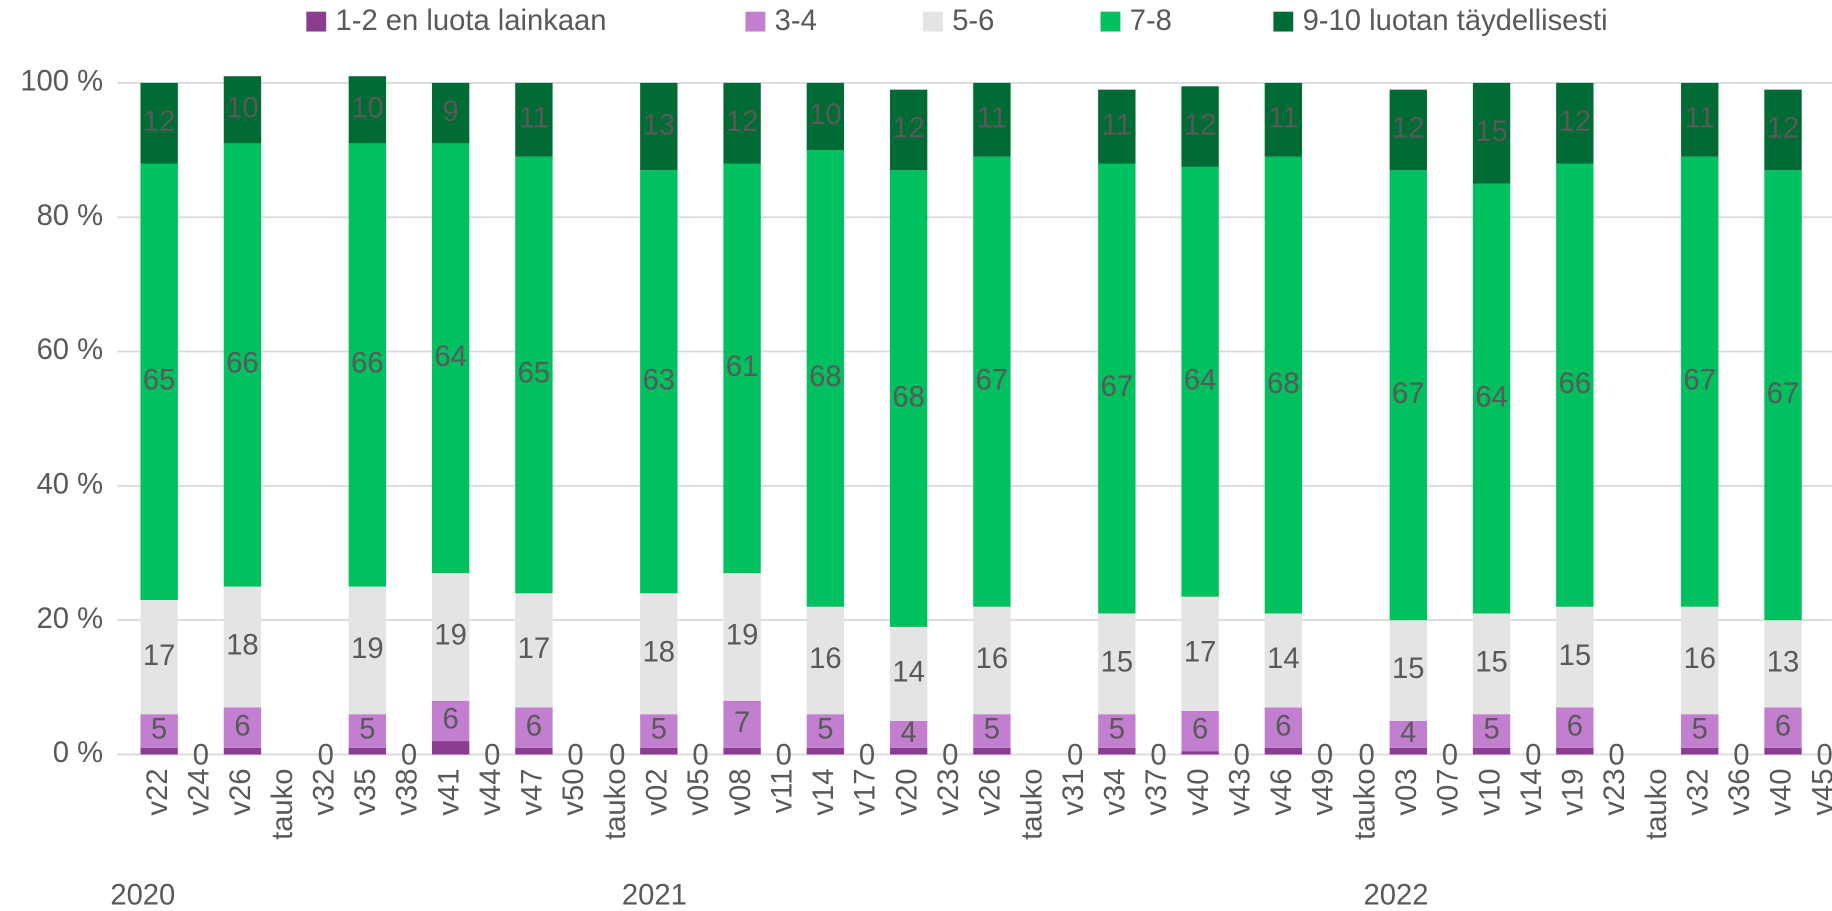 The height and width of the screenshot is (911, 1832). Describe the element at coordinates (1574, 792) in the screenshot. I see `x-tick-label: v19` at that location.